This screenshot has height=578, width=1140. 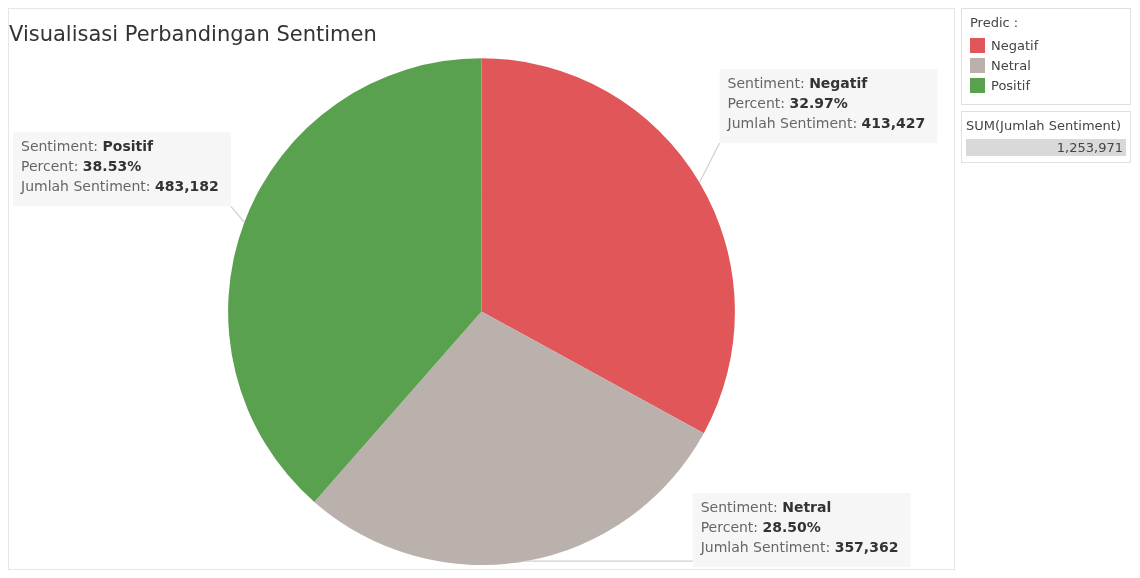 What do you see at coordinates (826, 102) in the screenshot?
I see `text: Sentiment: Negatif Percent: 32.97% Jumlah Sentiment: 413,427` at bounding box center [826, 102].